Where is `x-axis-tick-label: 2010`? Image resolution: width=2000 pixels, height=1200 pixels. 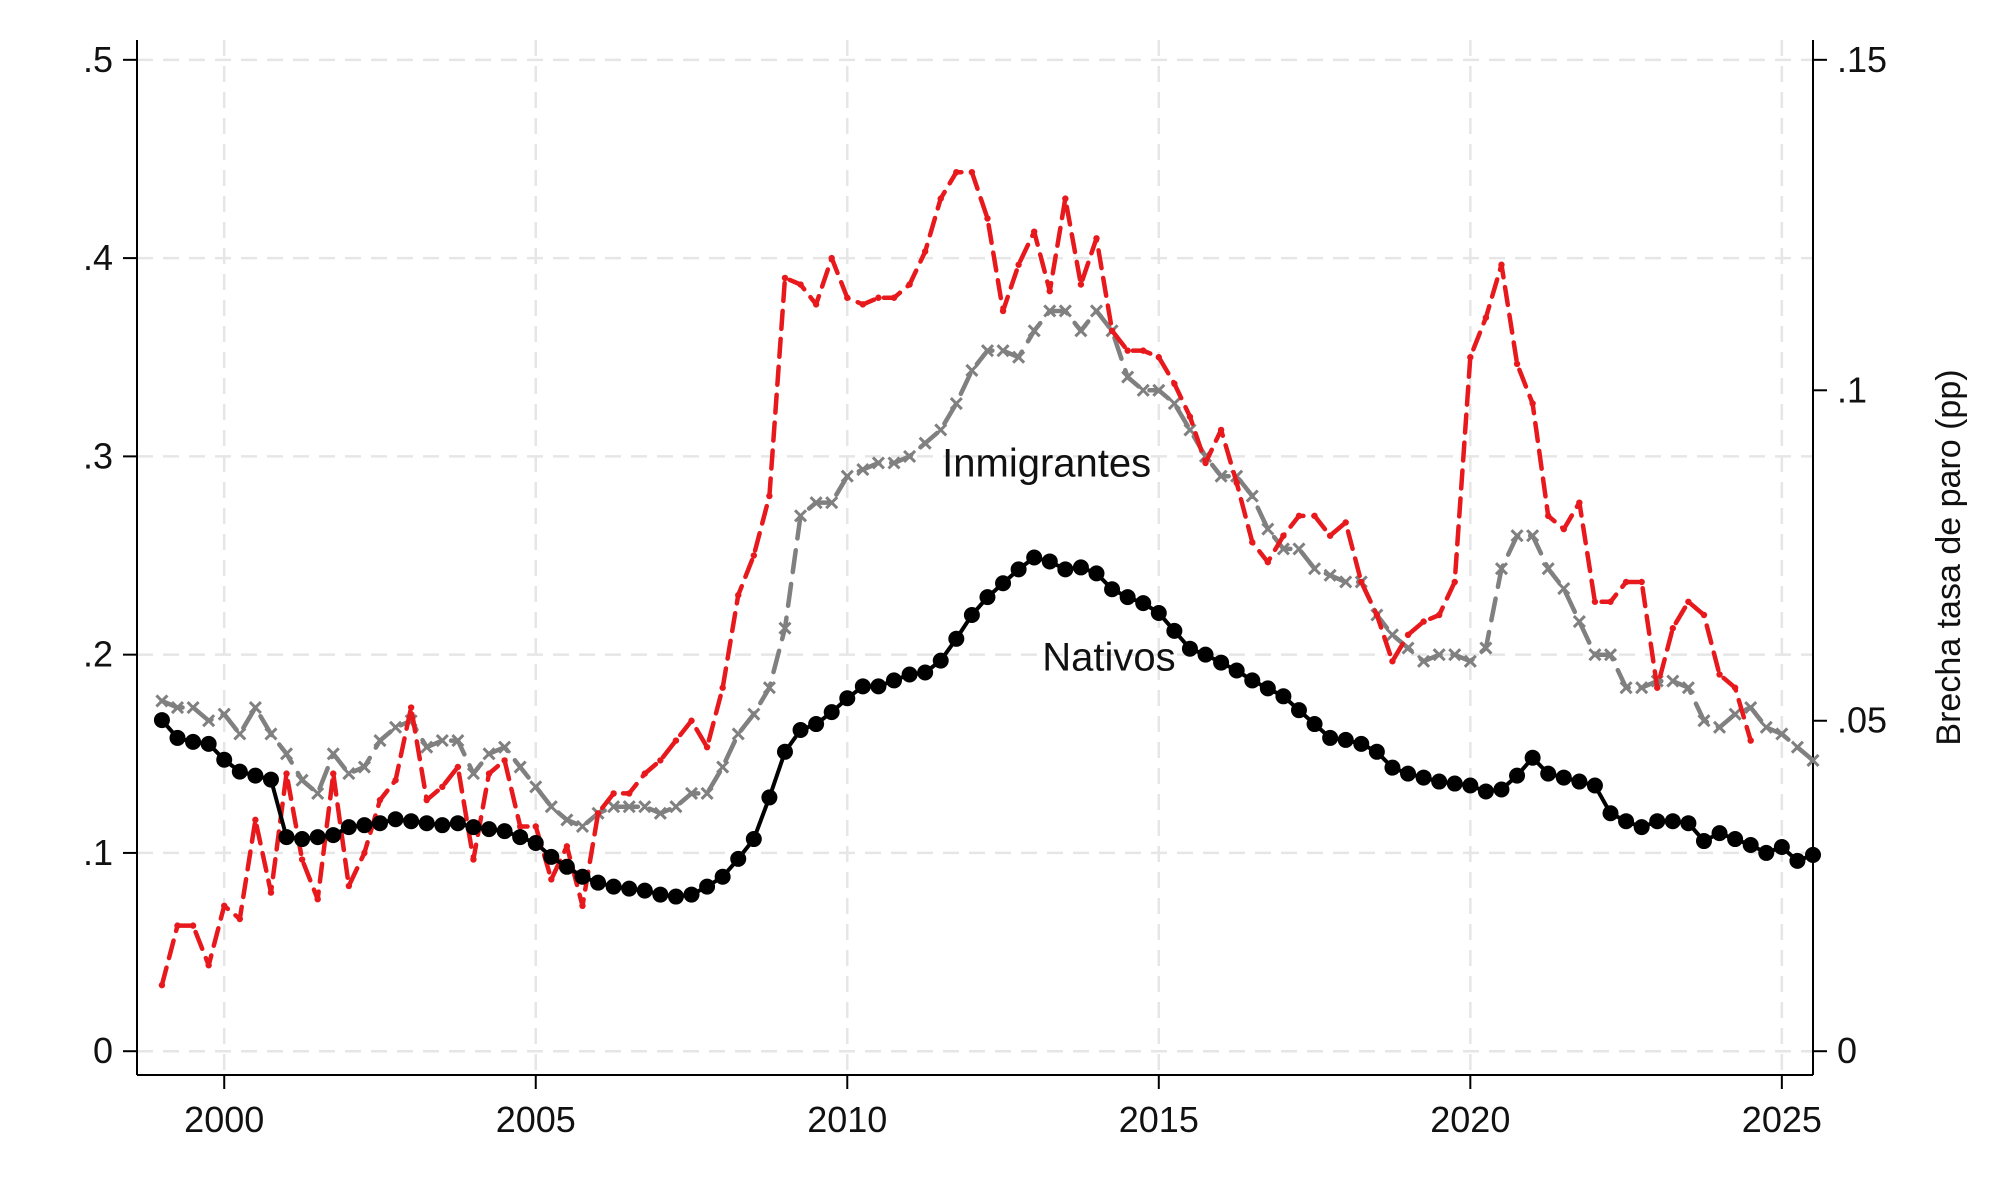
x-axis-tick-label: 2010 is located at coordinates (847, 1119).